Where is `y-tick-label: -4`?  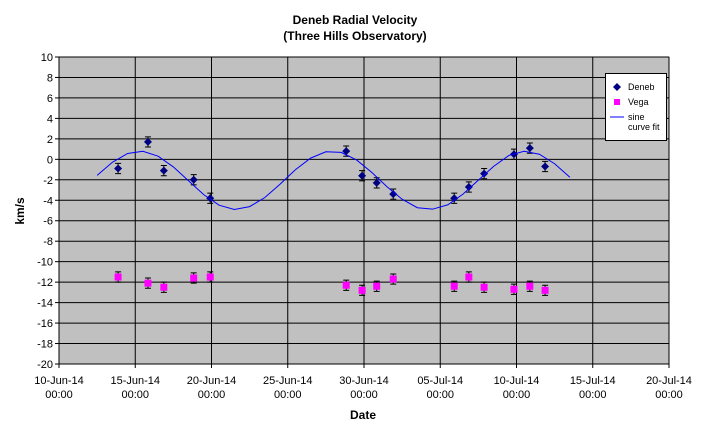
y-tick-label: -4 is located at coordinates (48, 201).